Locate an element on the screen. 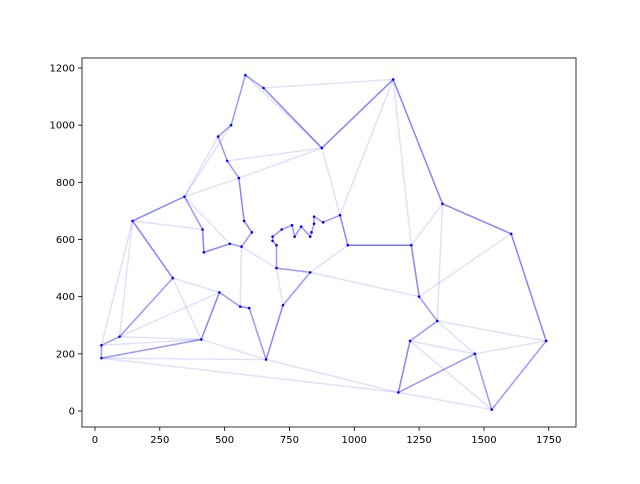 Image resolution: width=640 pixels, height=484 pixels. x-tick-label: 500 is located at coordinates (224, 440).